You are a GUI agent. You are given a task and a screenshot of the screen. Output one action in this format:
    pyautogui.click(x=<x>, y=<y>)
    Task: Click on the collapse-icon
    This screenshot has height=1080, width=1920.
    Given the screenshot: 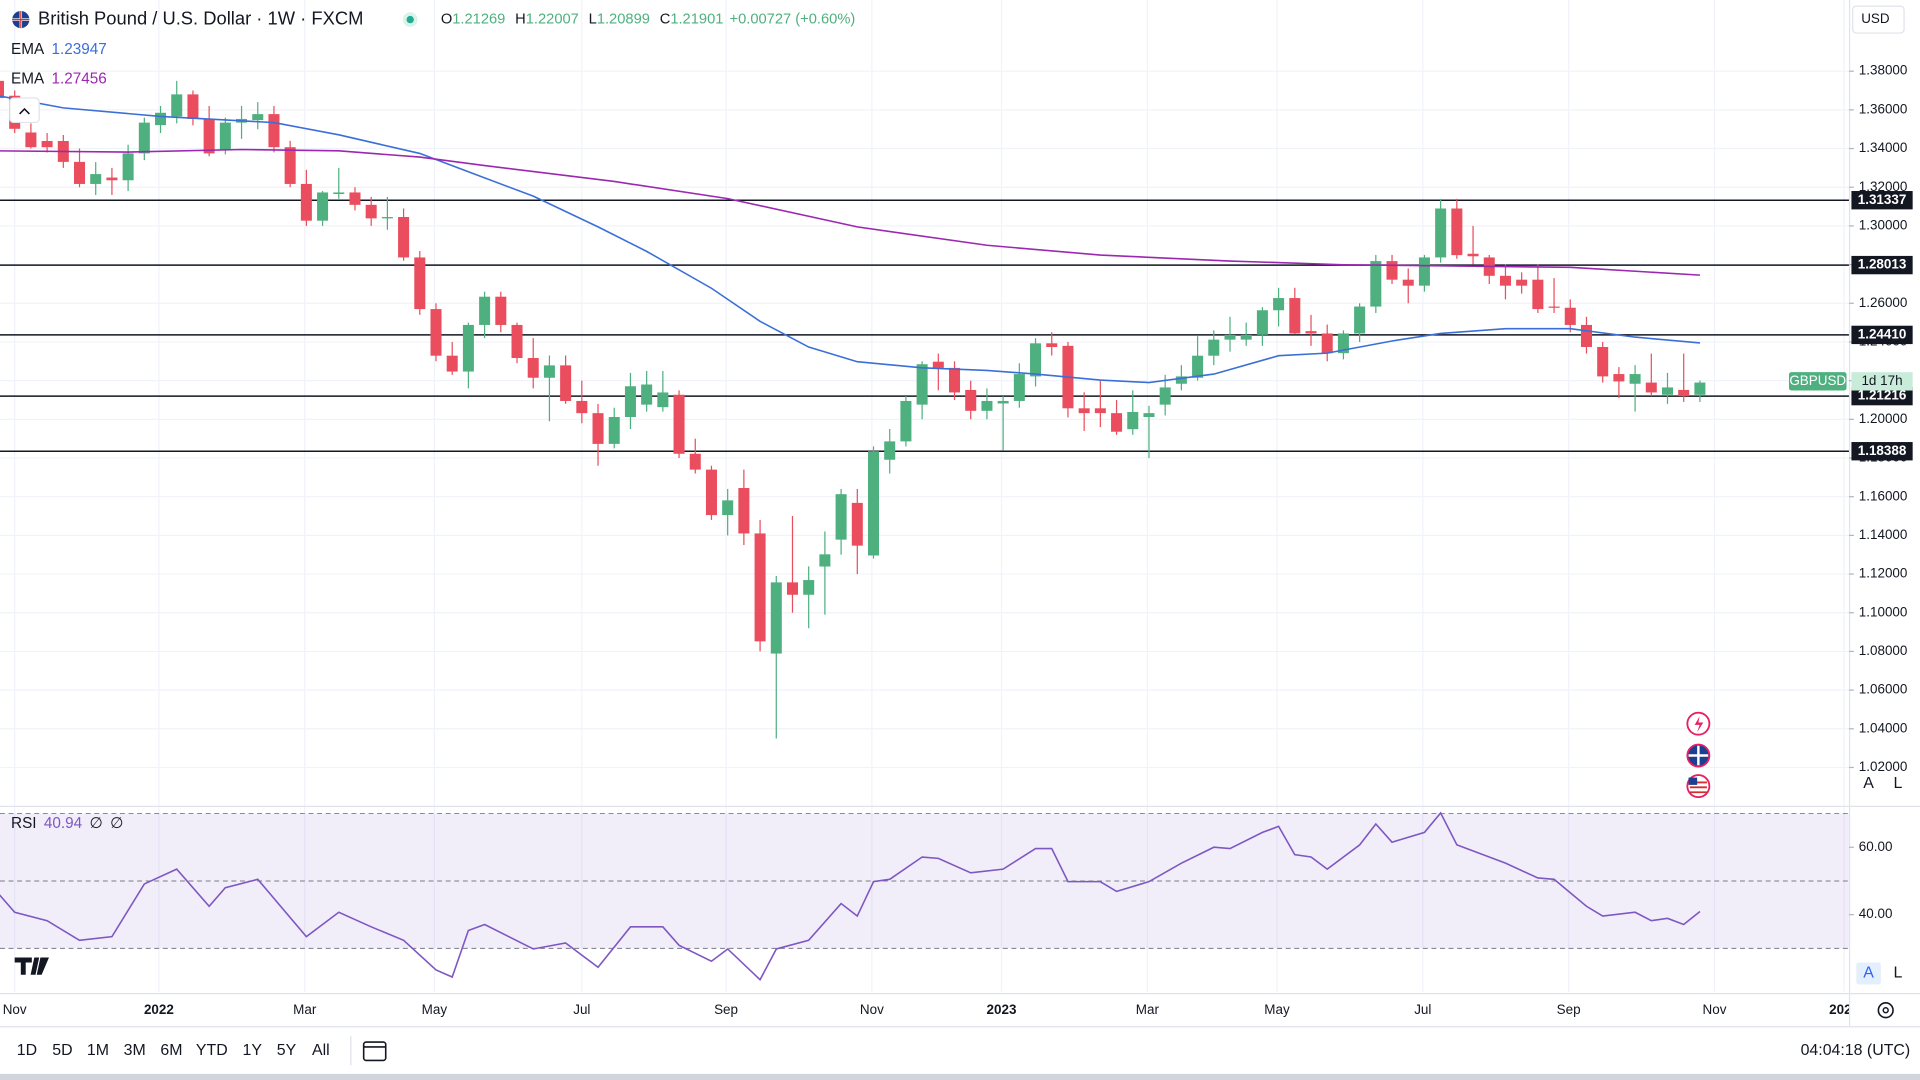 What is the action you would take?
    pyautogui.click(x=24, y=111)
    